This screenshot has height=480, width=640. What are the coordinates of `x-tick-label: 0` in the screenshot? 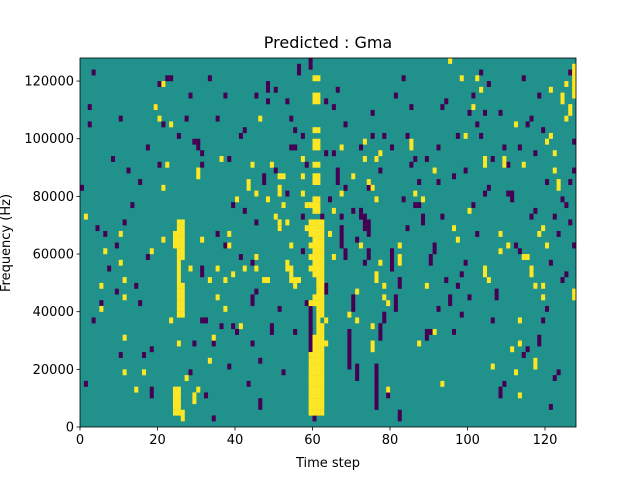 It's located at (80, 440).